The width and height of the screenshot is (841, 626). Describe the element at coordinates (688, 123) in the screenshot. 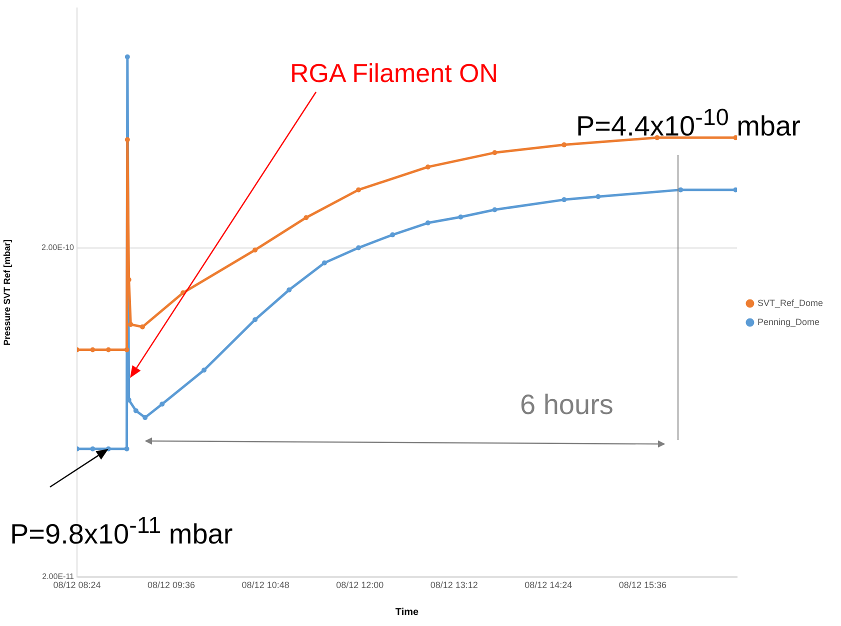

I see `annotation: P=4.4x10$^{-10}$ mbar` at that location.